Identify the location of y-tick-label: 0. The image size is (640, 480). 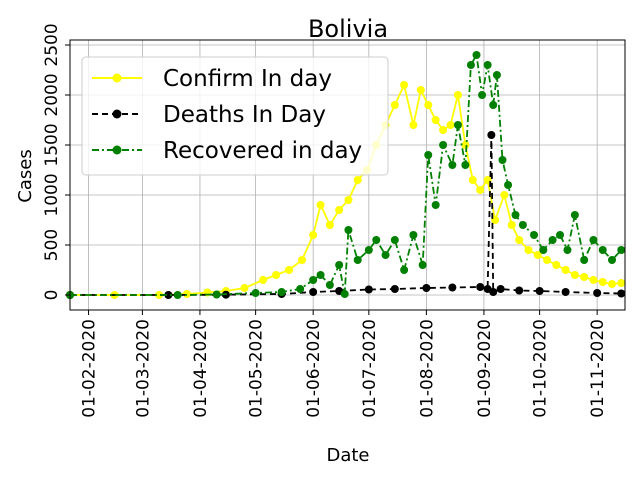
(52, 295).